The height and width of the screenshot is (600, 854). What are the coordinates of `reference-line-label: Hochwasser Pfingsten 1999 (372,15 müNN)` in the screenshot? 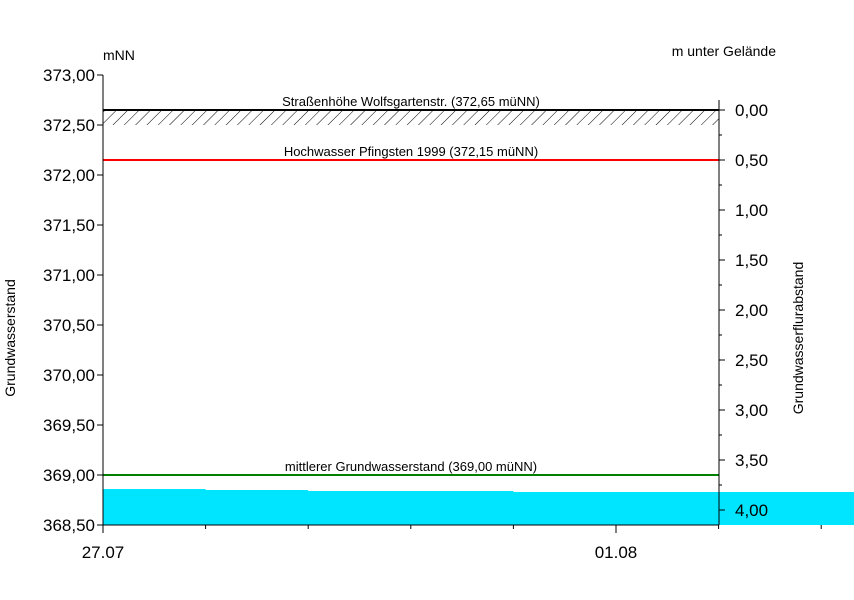 It's located at (411, 151).